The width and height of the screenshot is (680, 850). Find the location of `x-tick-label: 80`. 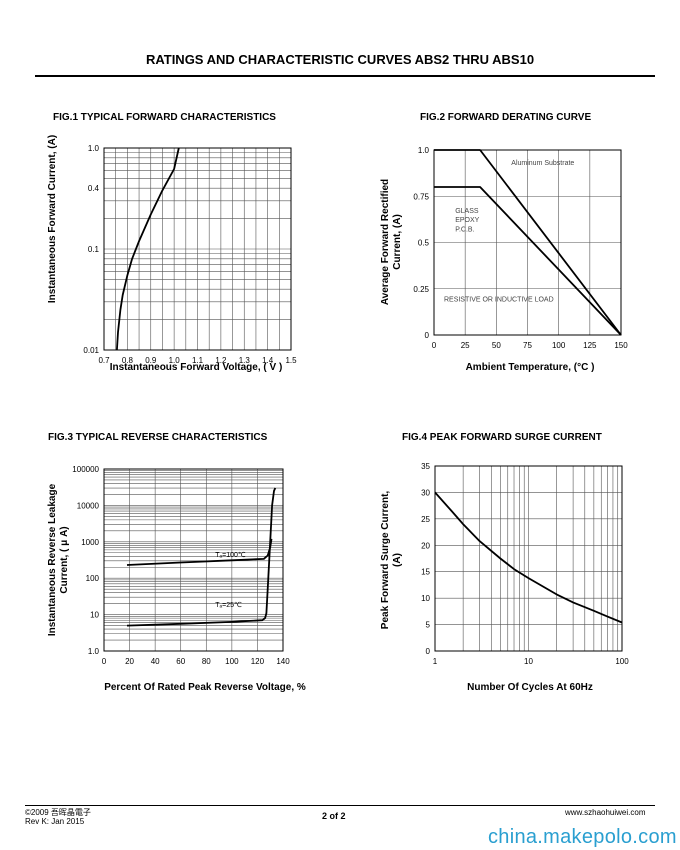

x-tick-label: 80 is located at coordinates (206, 661).